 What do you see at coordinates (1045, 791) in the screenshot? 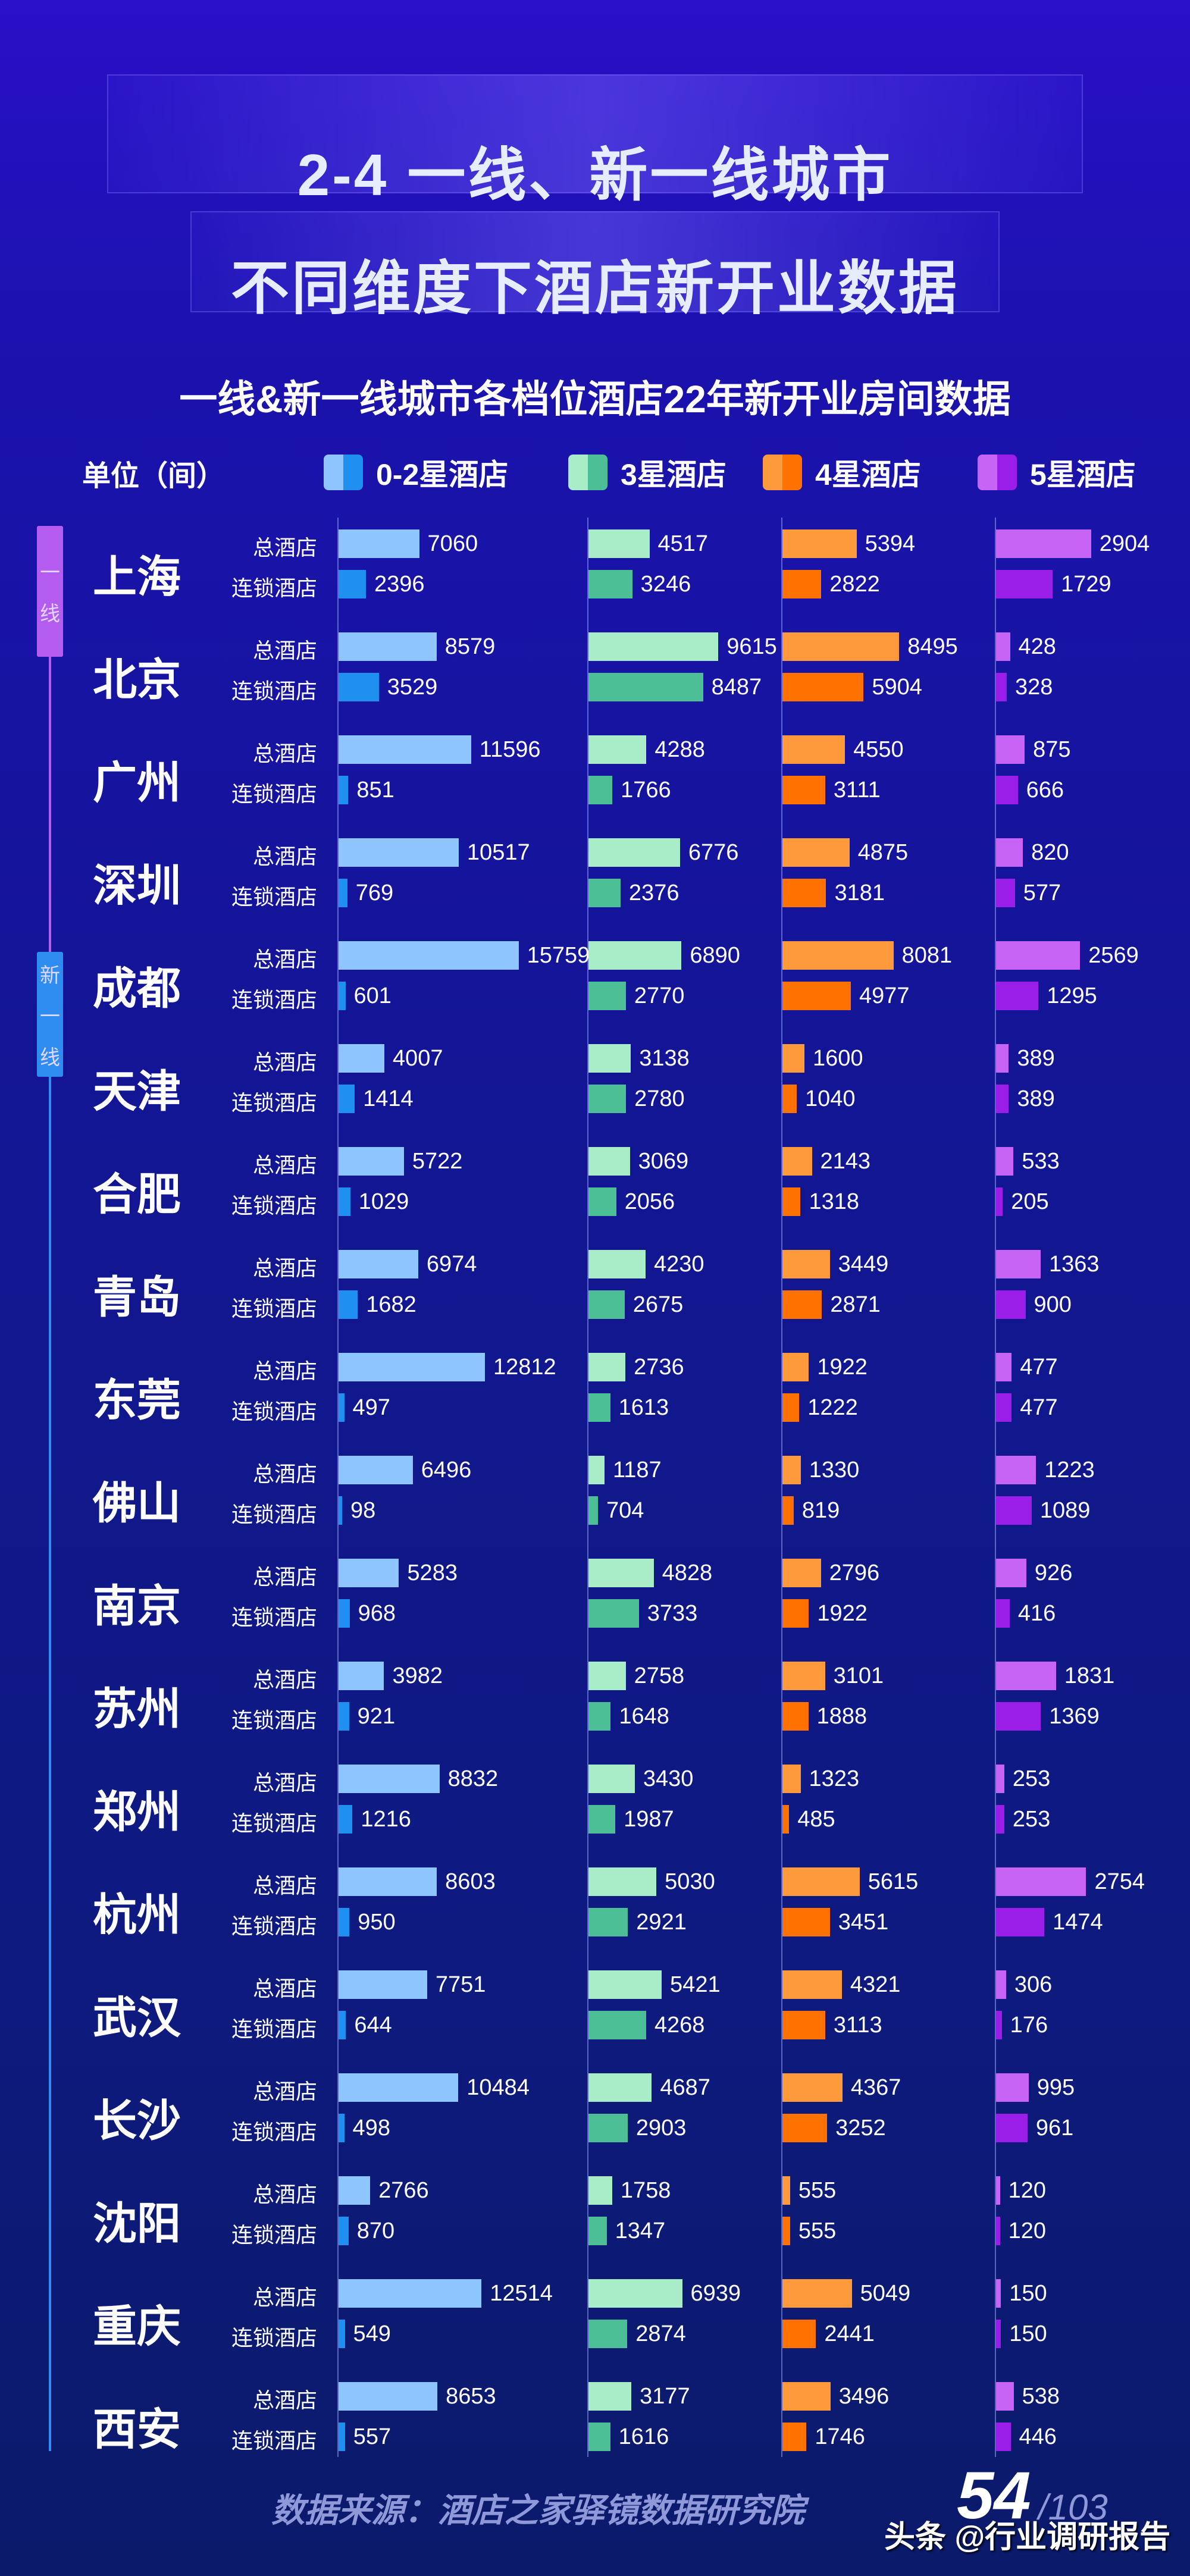
I see `value-label: 666` at bounding box center [1045, 791].